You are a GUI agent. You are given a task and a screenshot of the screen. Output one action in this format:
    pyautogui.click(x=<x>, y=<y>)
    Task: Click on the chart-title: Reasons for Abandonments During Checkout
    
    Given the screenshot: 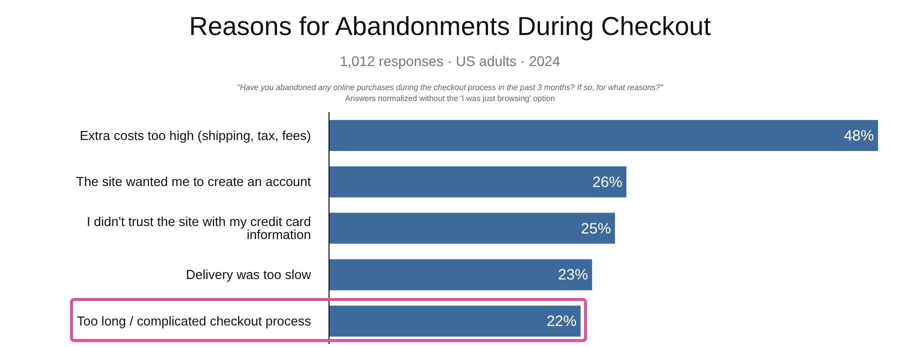 What is the action you would take?
    pyautogui.click(x=450, y=26)
    